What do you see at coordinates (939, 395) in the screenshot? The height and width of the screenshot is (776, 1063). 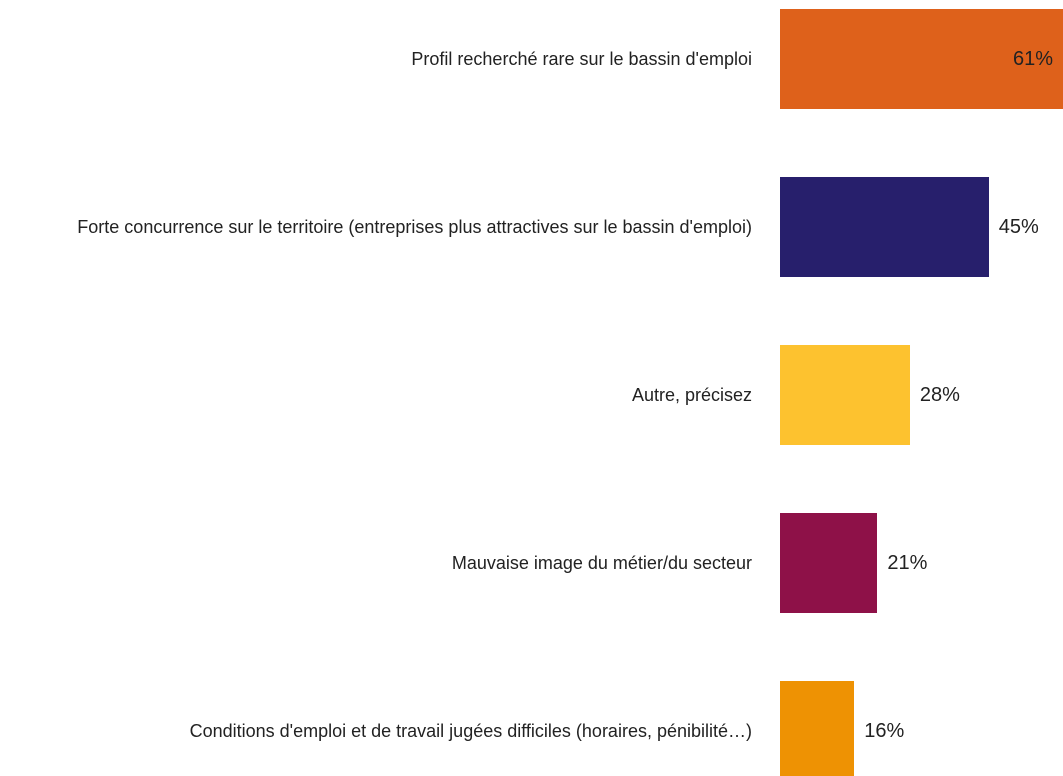 I see `value-label: 28%` at bounding box center [939, 395].